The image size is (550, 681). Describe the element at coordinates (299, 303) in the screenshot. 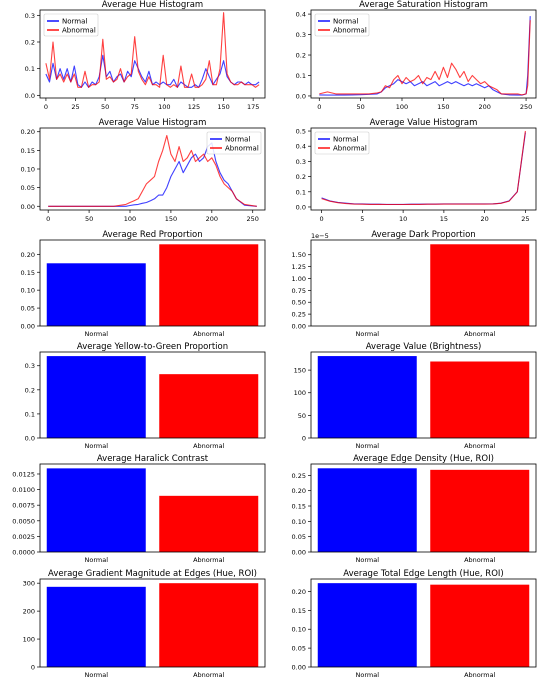

I see `y-tick-label: 0.50` at that location.